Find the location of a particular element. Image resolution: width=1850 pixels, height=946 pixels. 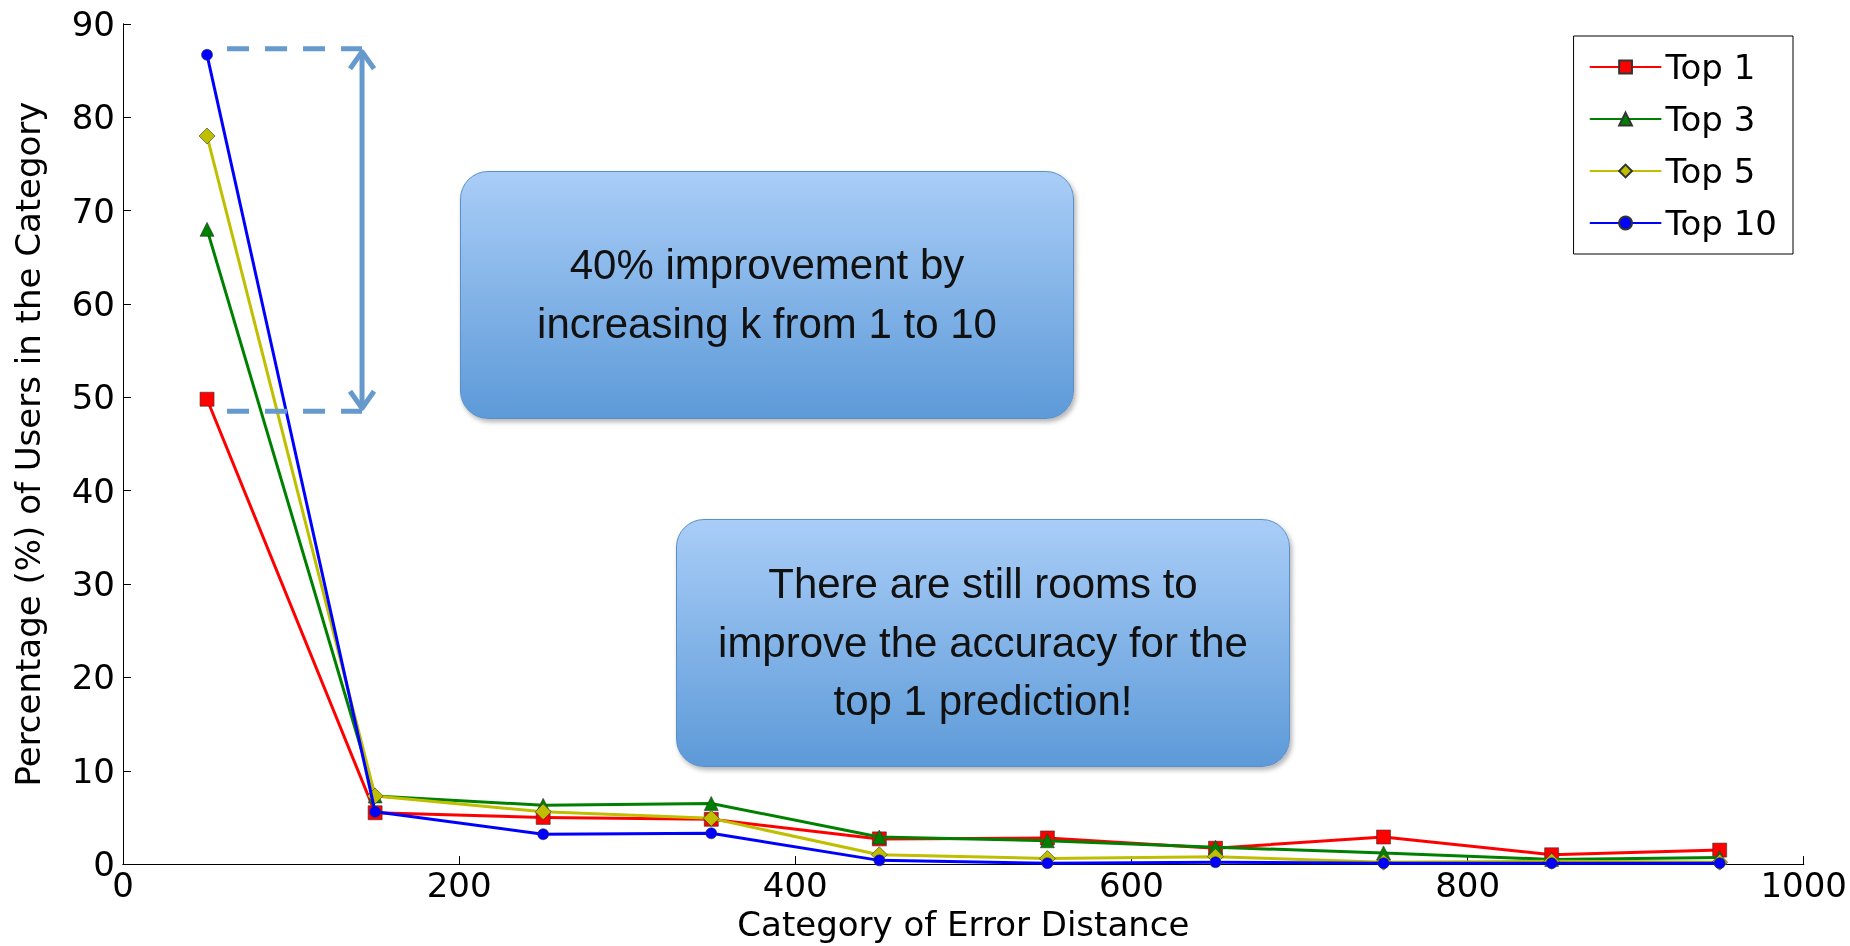

y-tick-label: 20 is located at coordinates (93, 677).